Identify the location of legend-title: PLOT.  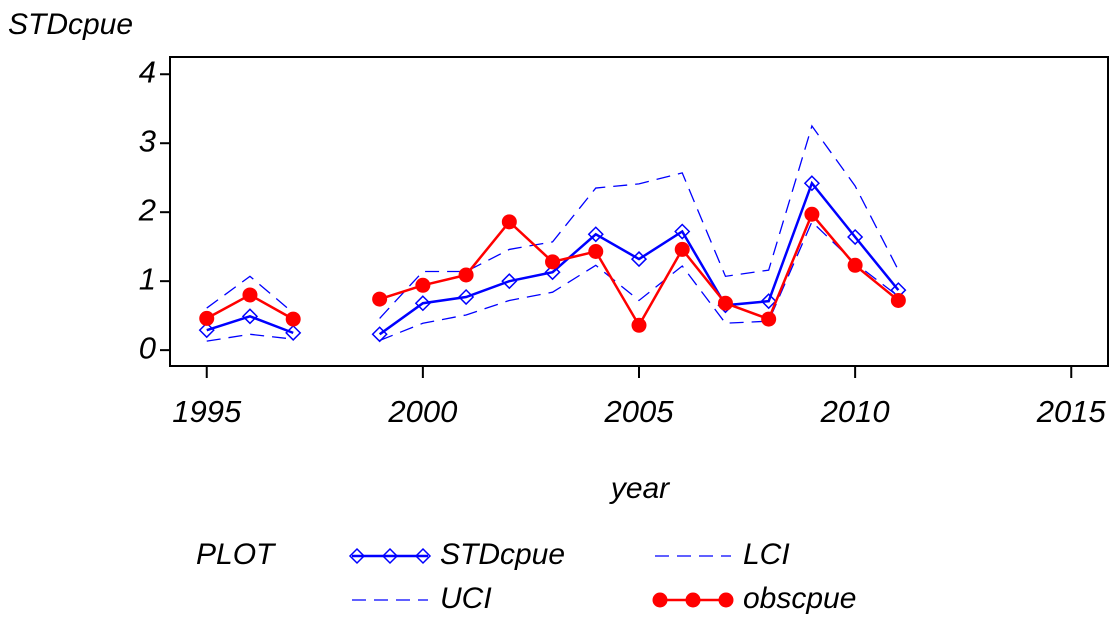
(236, 554).